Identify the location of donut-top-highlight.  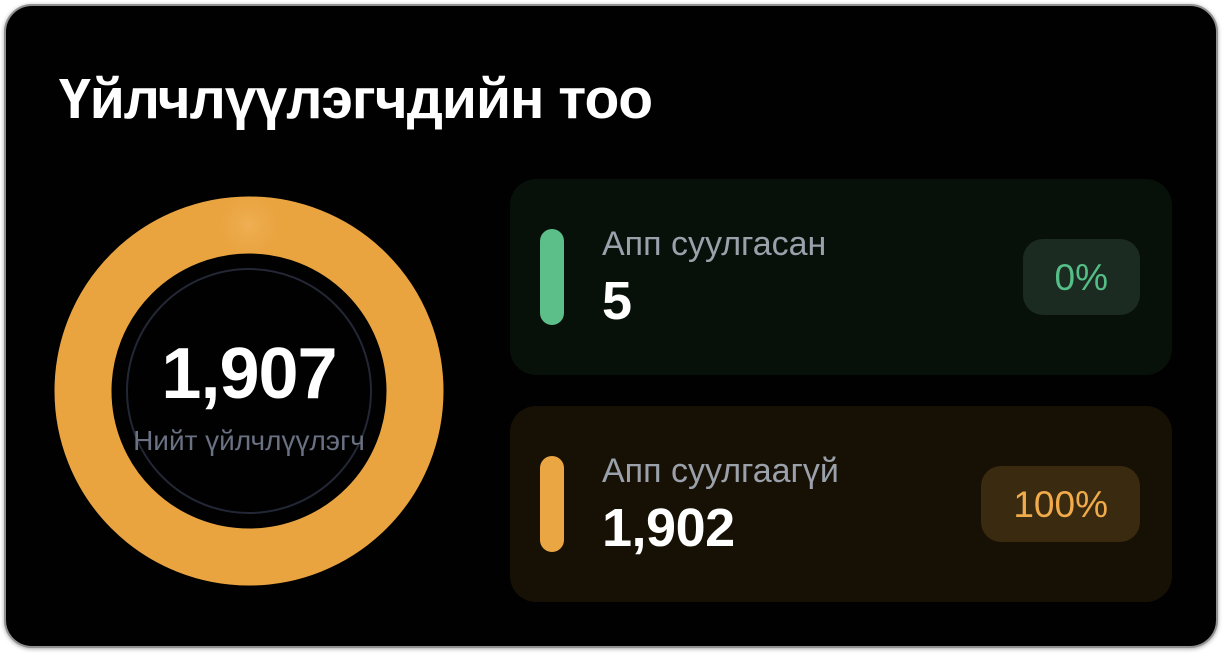
(249, 225).